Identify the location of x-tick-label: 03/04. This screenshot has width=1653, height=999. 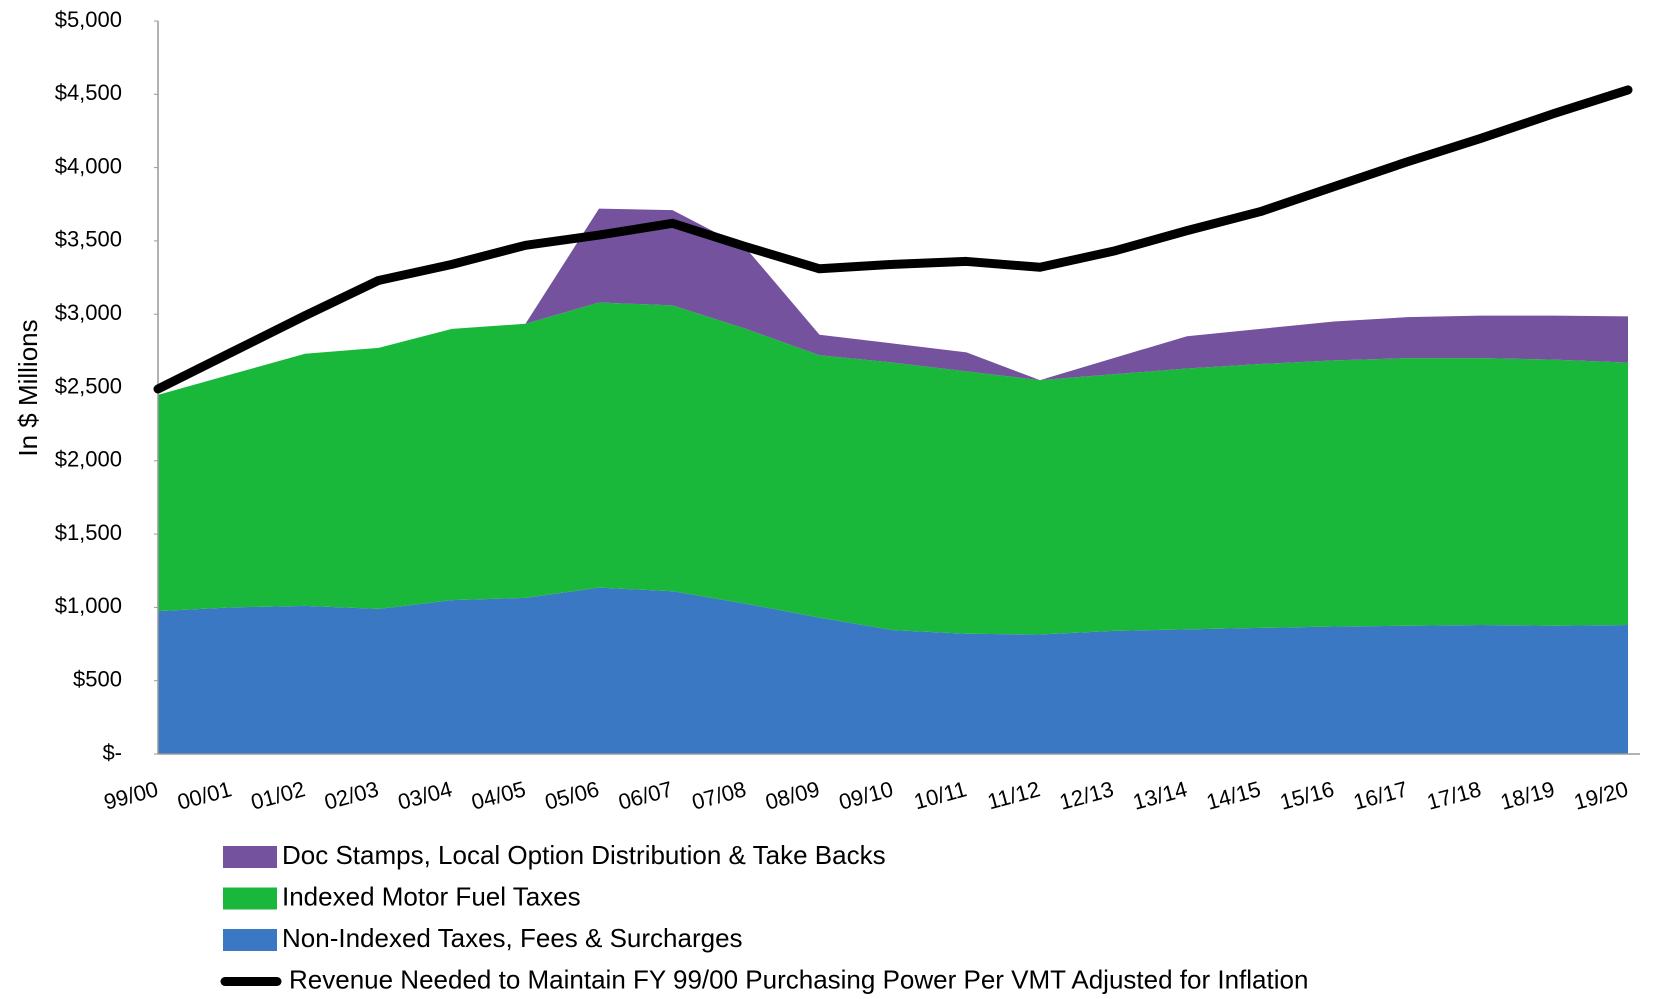
(425, 795).